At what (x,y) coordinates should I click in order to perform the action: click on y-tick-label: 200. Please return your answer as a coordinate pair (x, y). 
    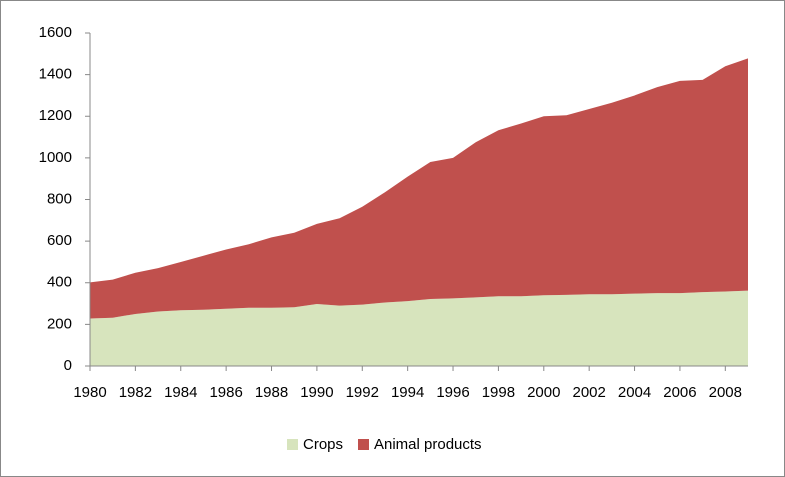
    Looking at the image, I should click on (59, 323).